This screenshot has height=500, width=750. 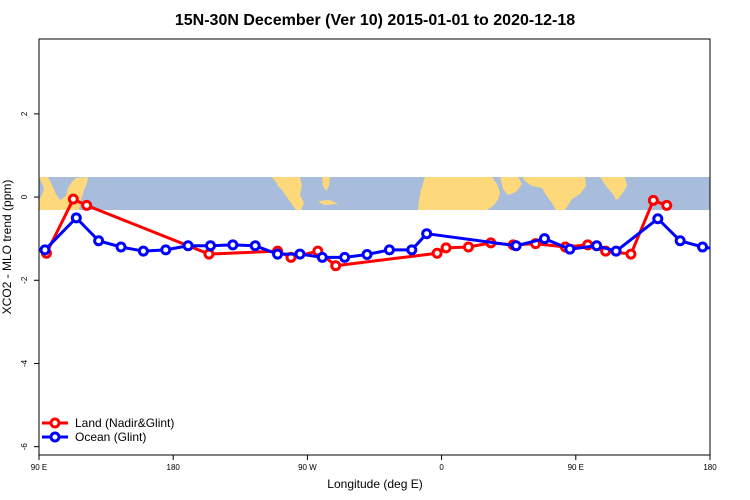 What do you see at coordinates (24, 196) in the screenshot?
I see `y-tick-label: 0` at bounding box center [24, 196].